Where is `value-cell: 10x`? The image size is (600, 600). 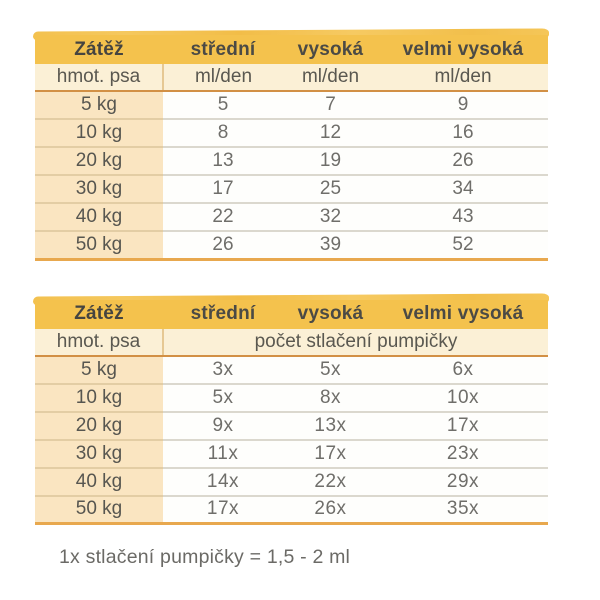
value-cell: 10x is located at coordinates (463, 397).